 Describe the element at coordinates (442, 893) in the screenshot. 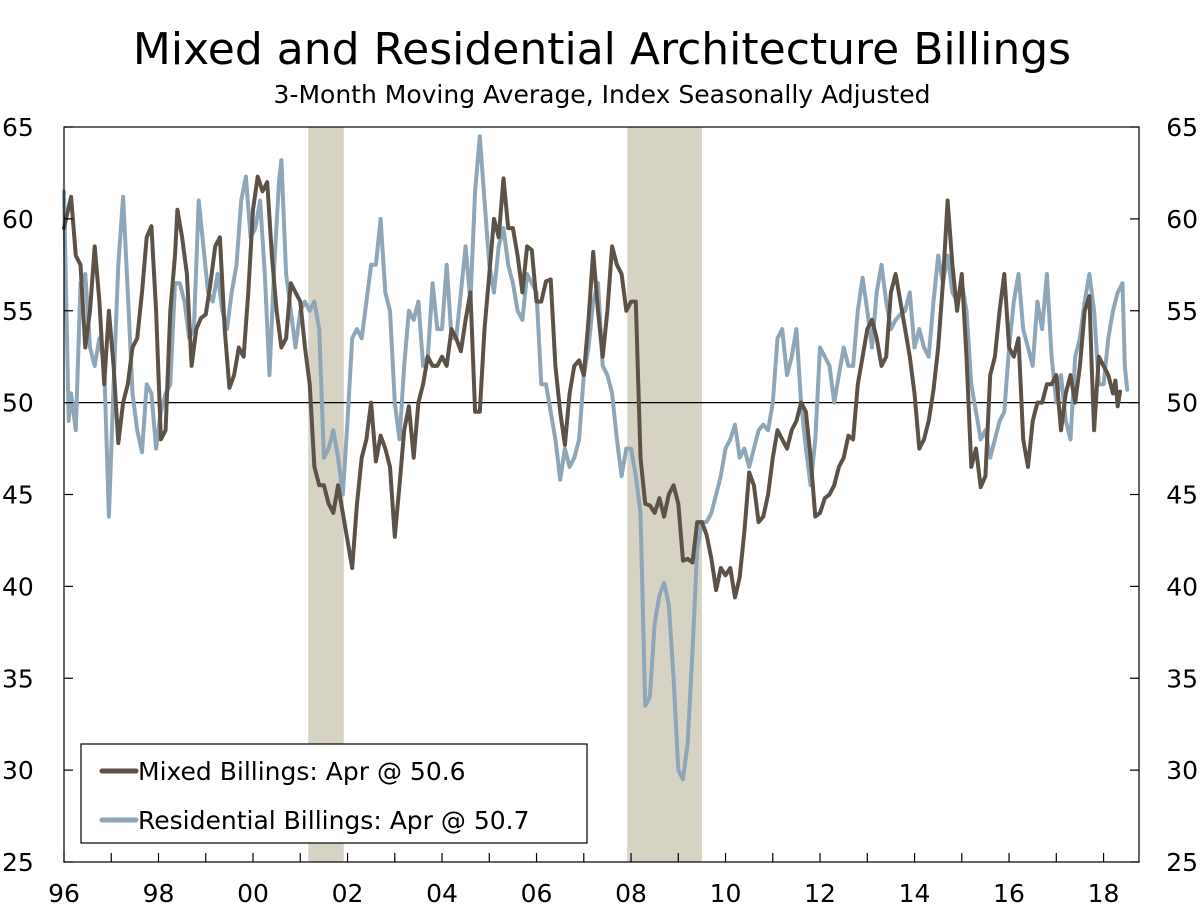

I see `x-tick-label: 04` at that location.